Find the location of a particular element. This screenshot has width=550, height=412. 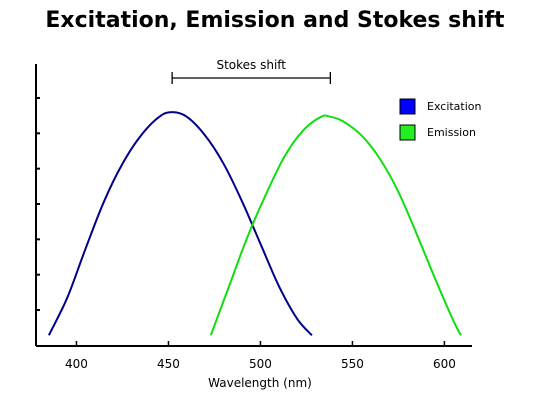

x-axis-label: Wavelength (nm) is located at coordinates (260, 383).